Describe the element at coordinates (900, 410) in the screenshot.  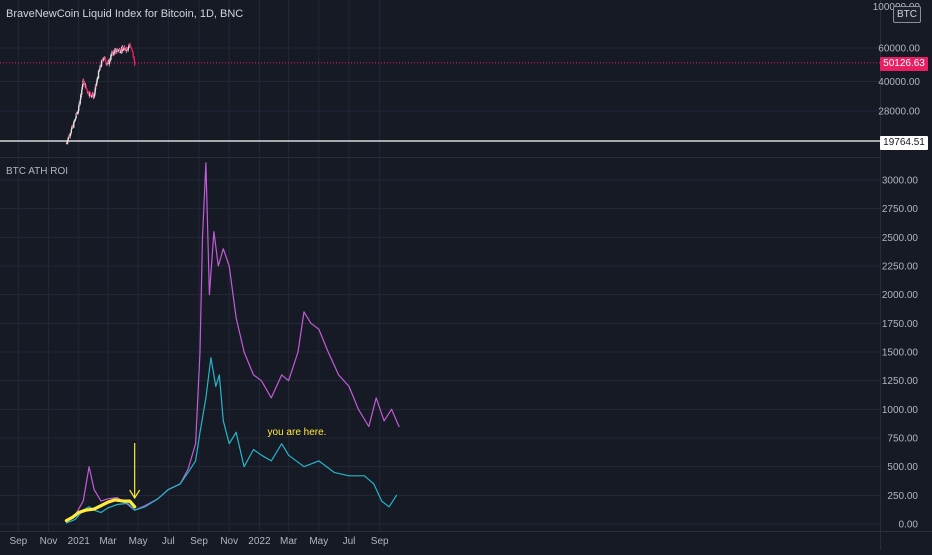
I see `roi-tick-label: 1000.00` at that location.